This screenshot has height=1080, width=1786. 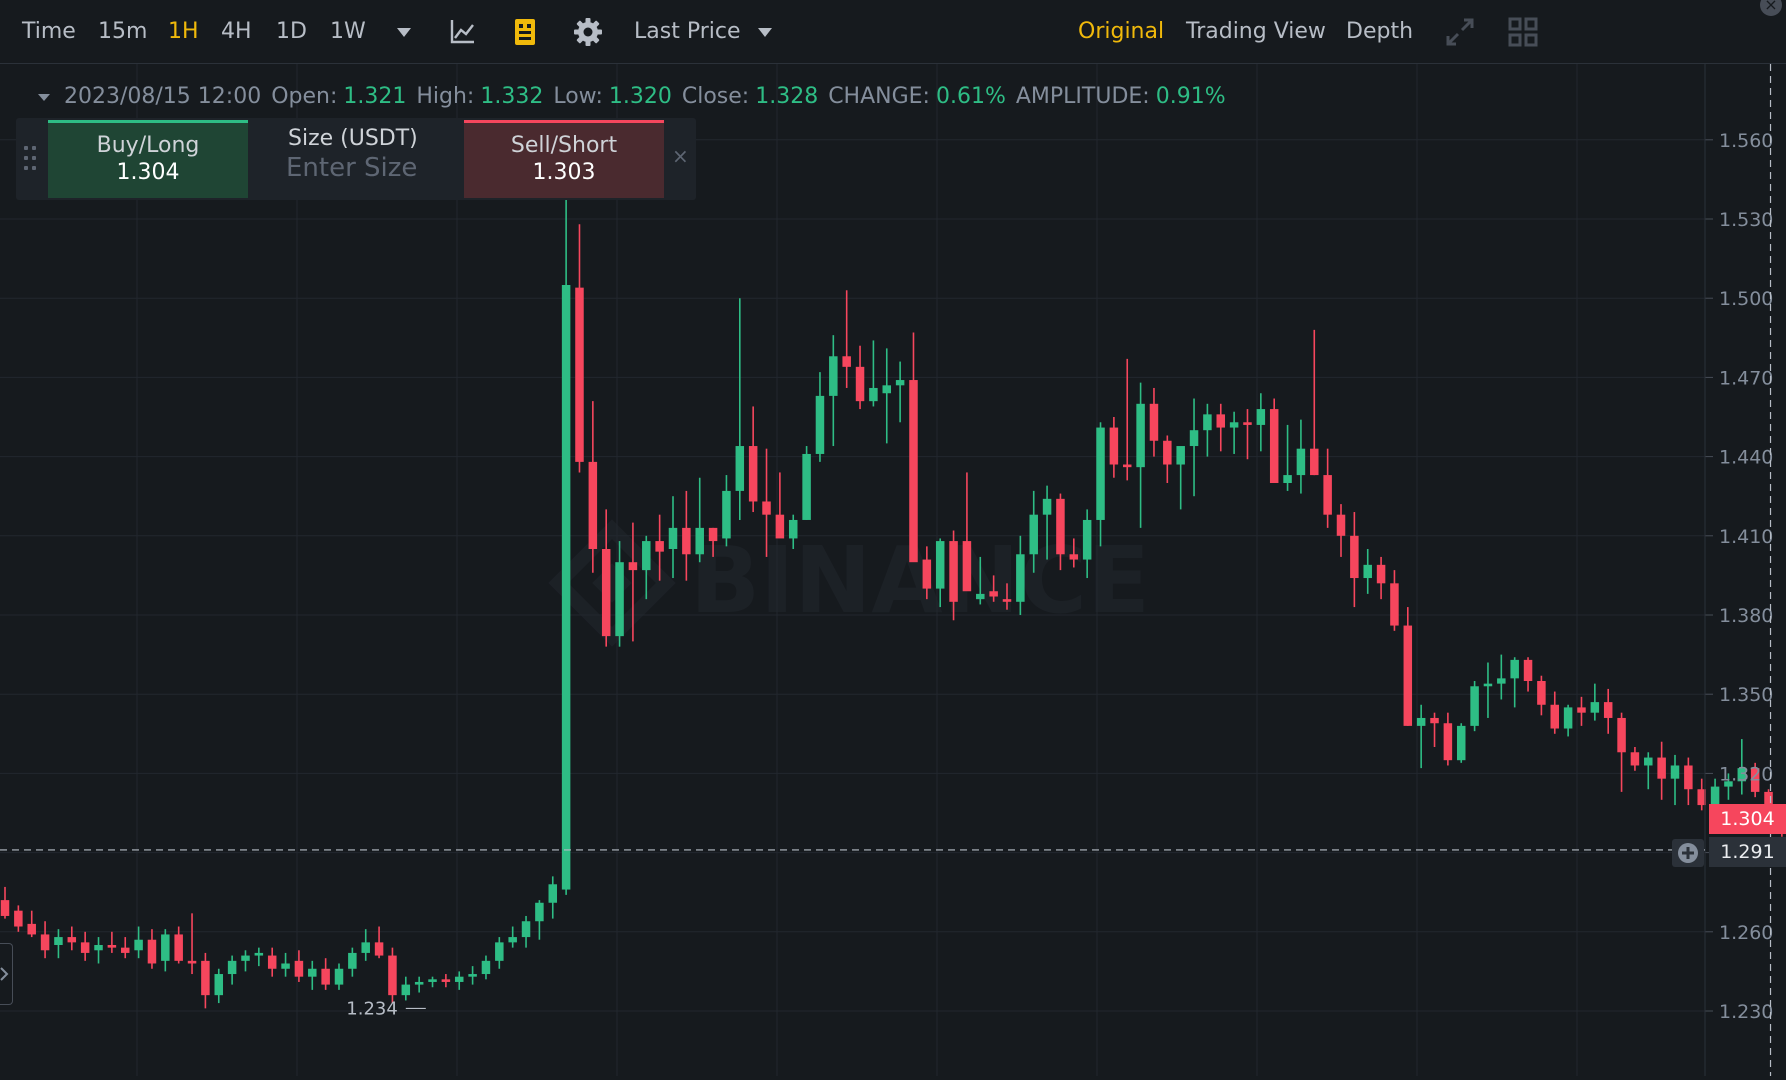 I want to click on interval-1h-button: 1H, so click(x=183, y=31).